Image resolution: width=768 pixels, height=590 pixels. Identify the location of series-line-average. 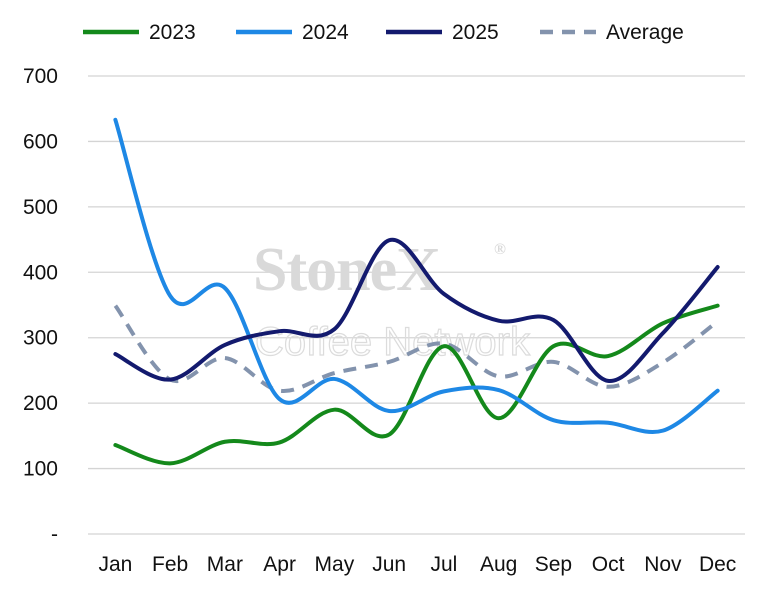
(416, 348).